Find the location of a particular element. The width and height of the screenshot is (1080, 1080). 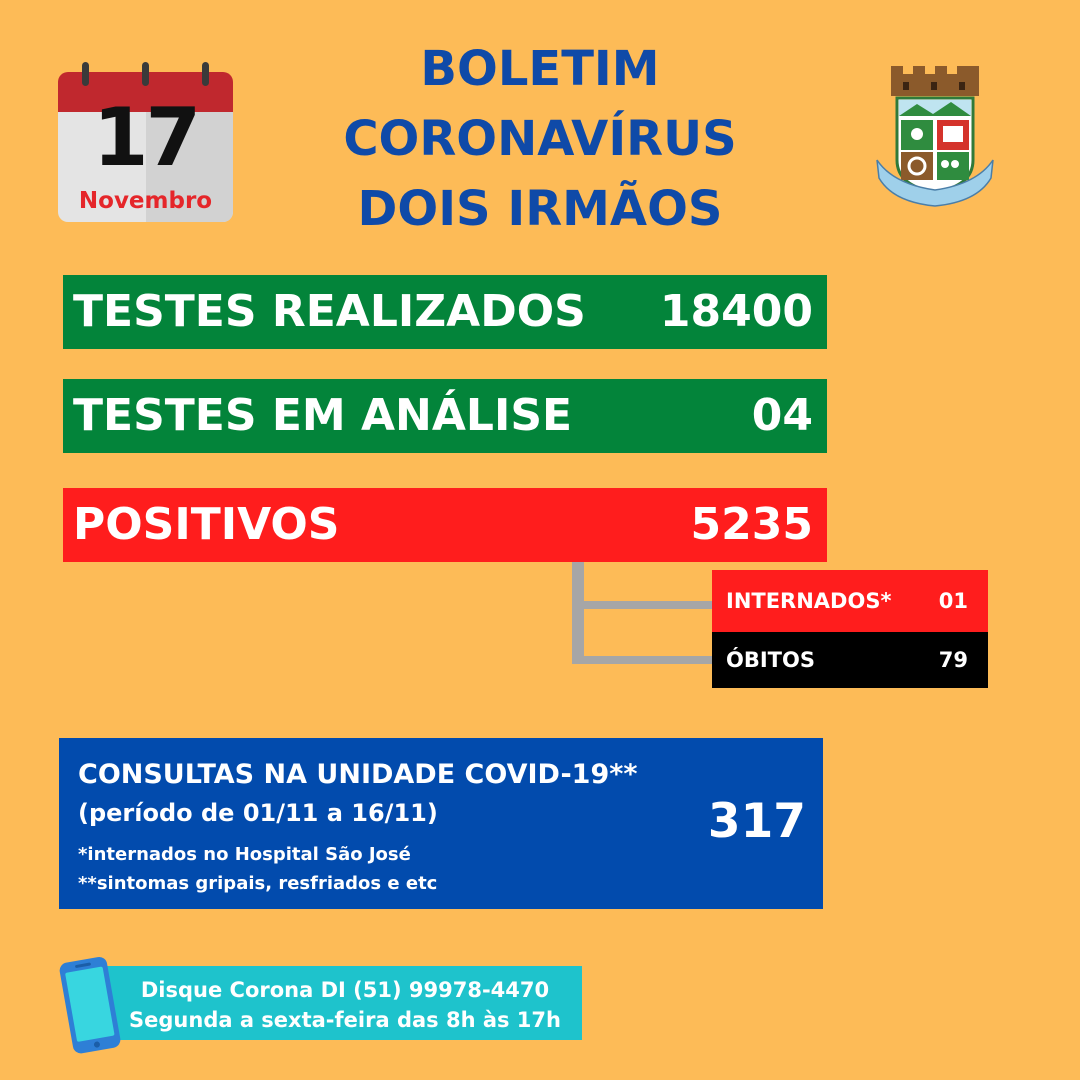

stat-obitos: ÓBITOS 79 is located at coordinates (850, 660).